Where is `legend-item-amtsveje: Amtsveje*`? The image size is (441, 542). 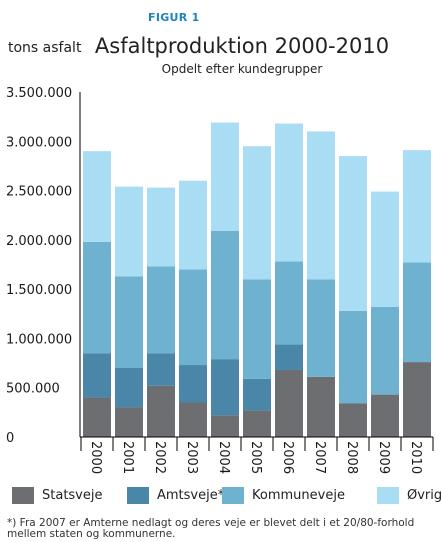
legend-item-amtsveje: Amtsveje* is located at coordinates (175, 495).